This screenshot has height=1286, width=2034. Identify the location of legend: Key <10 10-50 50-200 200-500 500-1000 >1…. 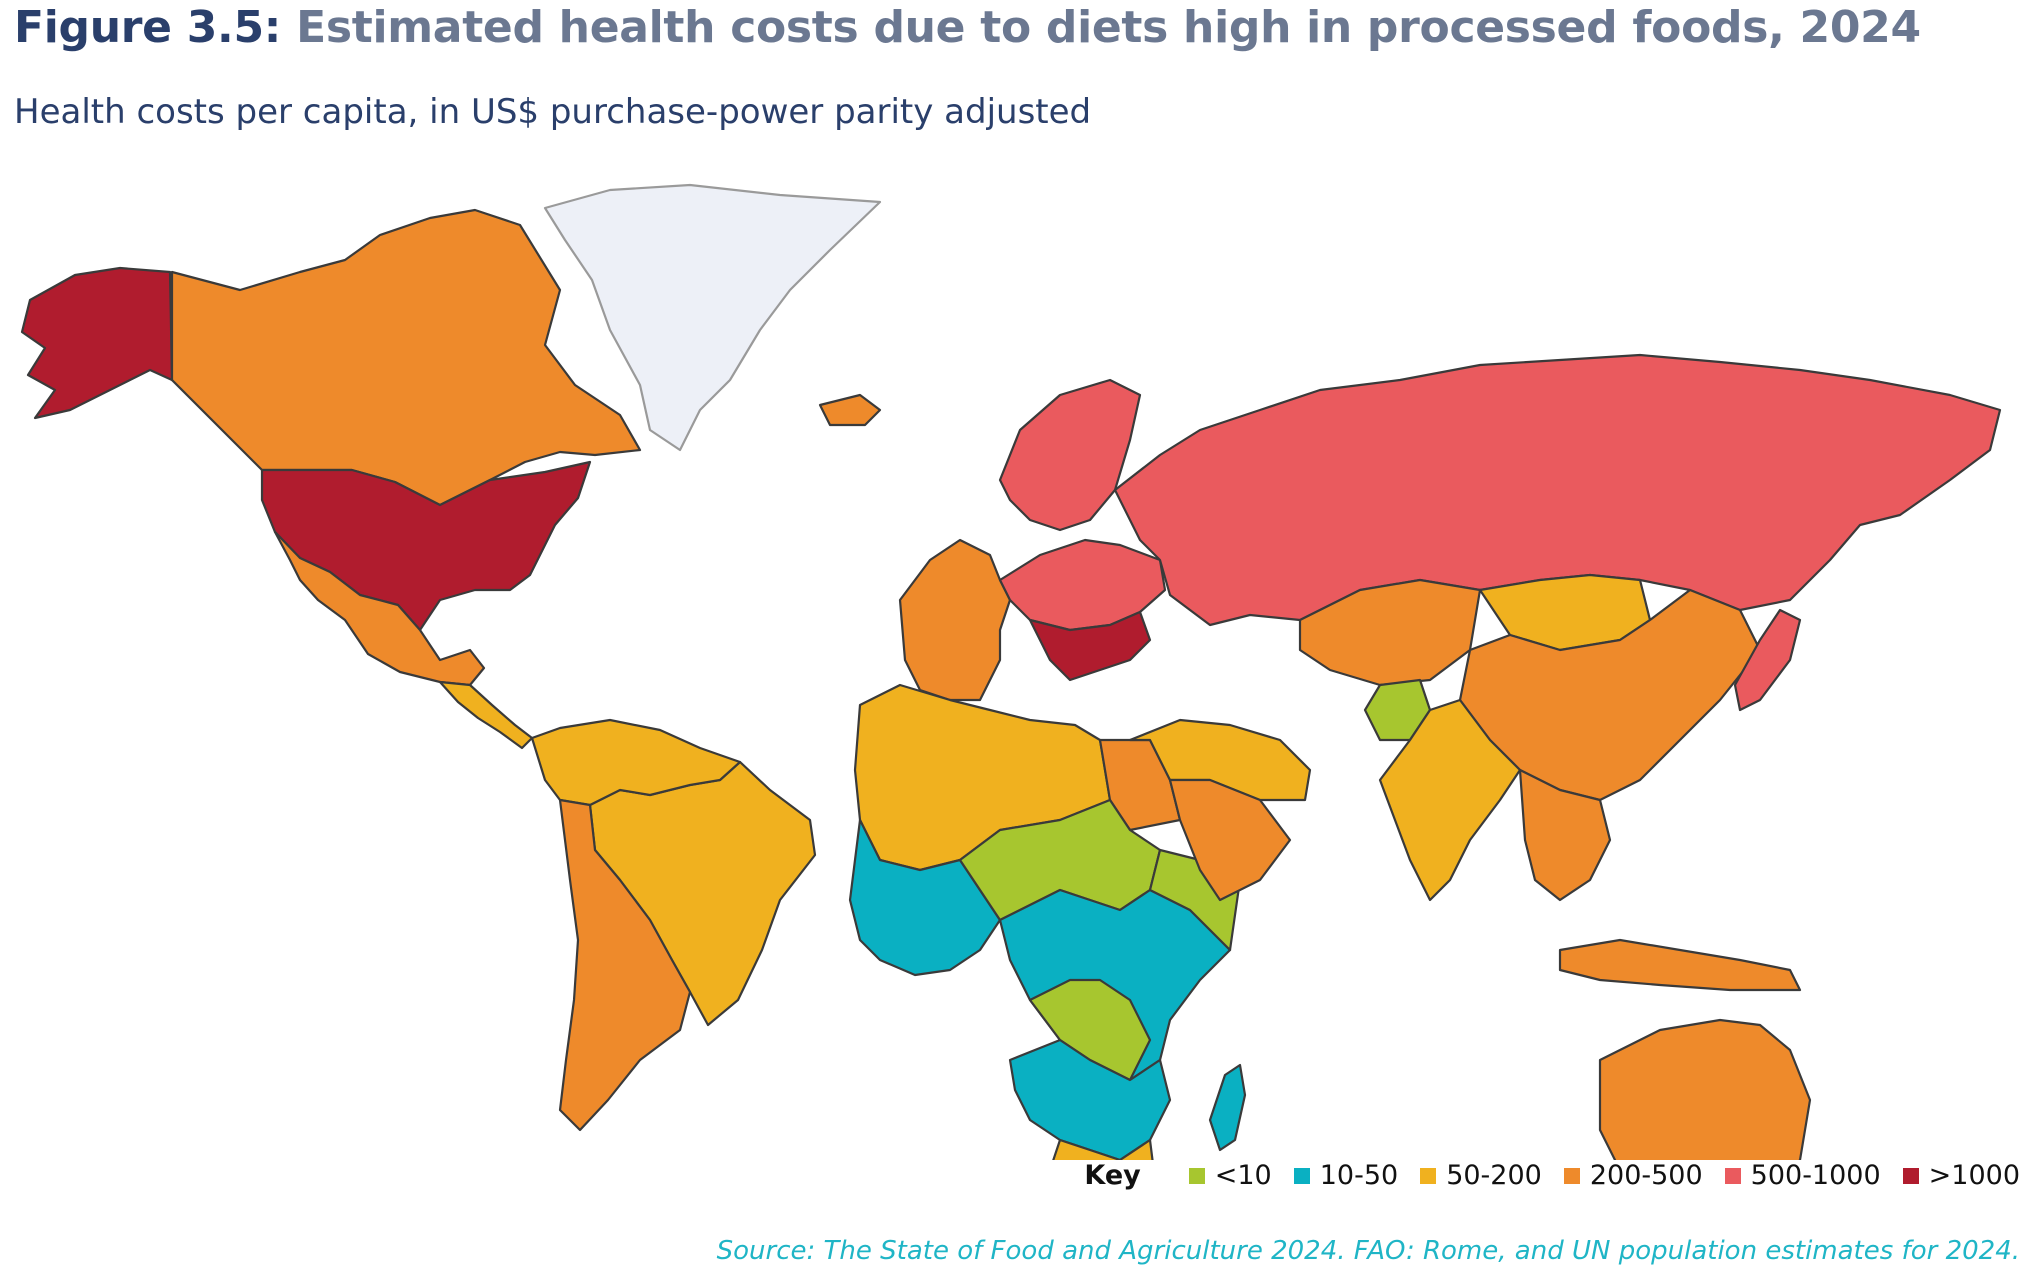
(1552, 1175).